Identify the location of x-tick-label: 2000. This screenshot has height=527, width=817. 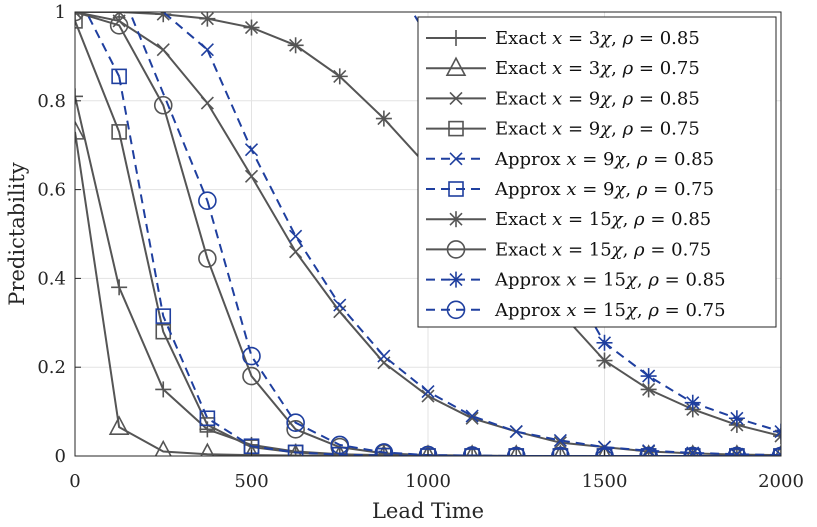
(781, 481).